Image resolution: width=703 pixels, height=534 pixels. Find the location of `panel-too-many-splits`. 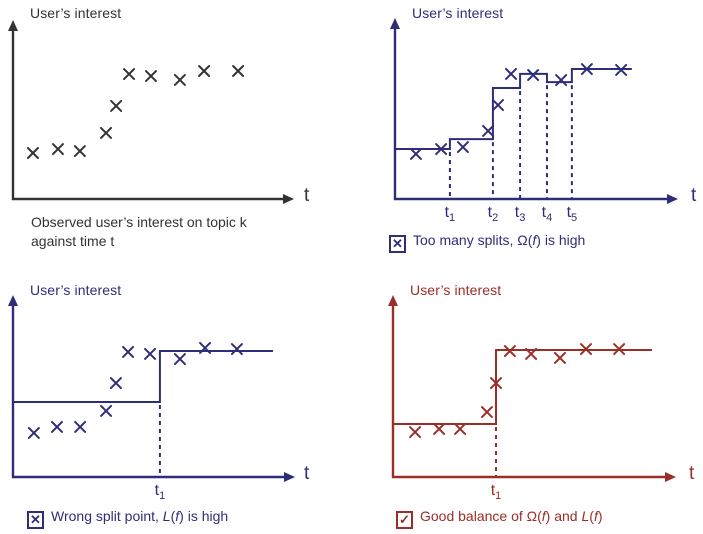

panel-too-many-splits is located at coordinates (534, 111).